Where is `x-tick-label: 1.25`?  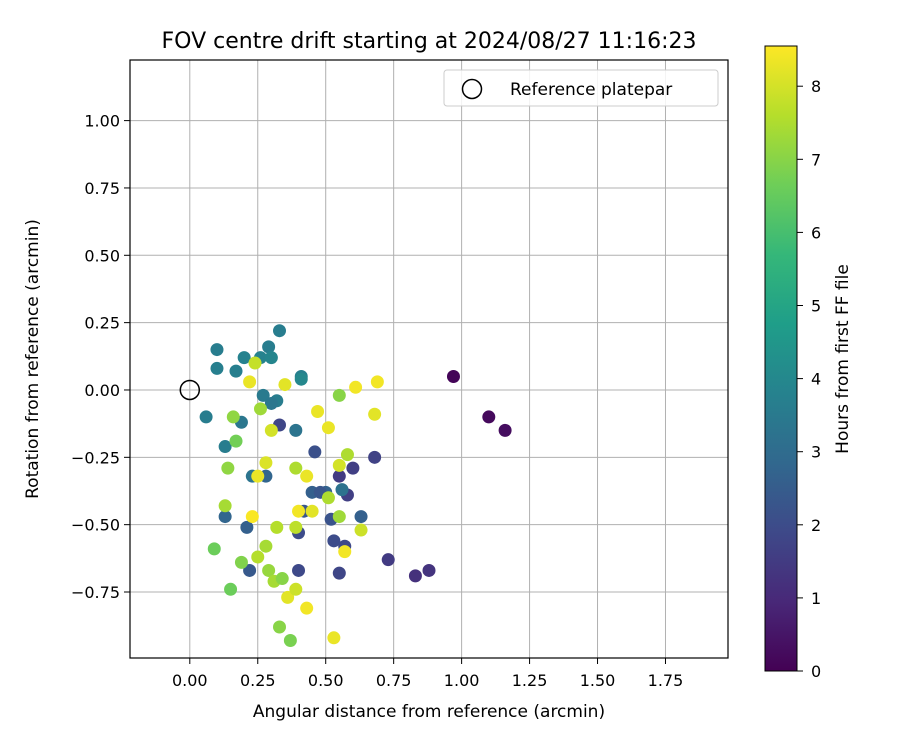 x-tick-label: 1.25 is located at coordinates (530, 680).